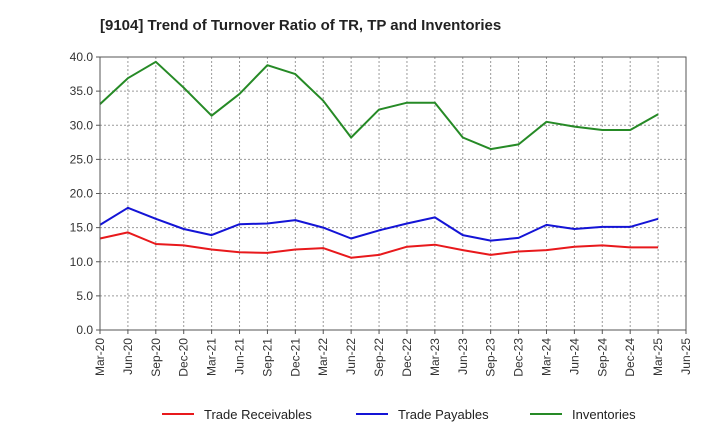 This screenshot has height=440, width=720. What do you see at coordinates (519, 357) in the screenshot?
I see `x-tick-label: Dec-23` at bounding box center [519, 357].